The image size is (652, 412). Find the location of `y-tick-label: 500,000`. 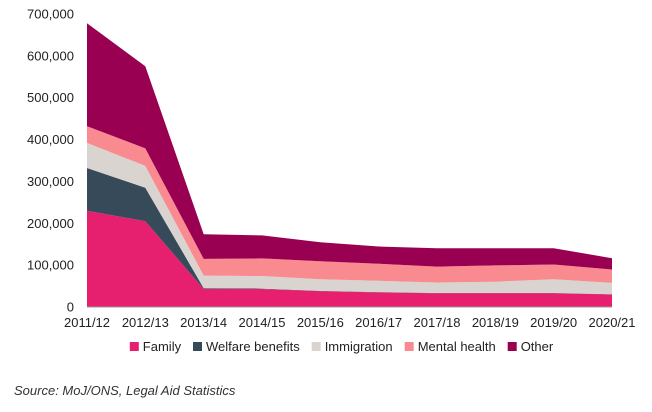

y-tick-label: 500,000 is located at coordinates (50, 97).